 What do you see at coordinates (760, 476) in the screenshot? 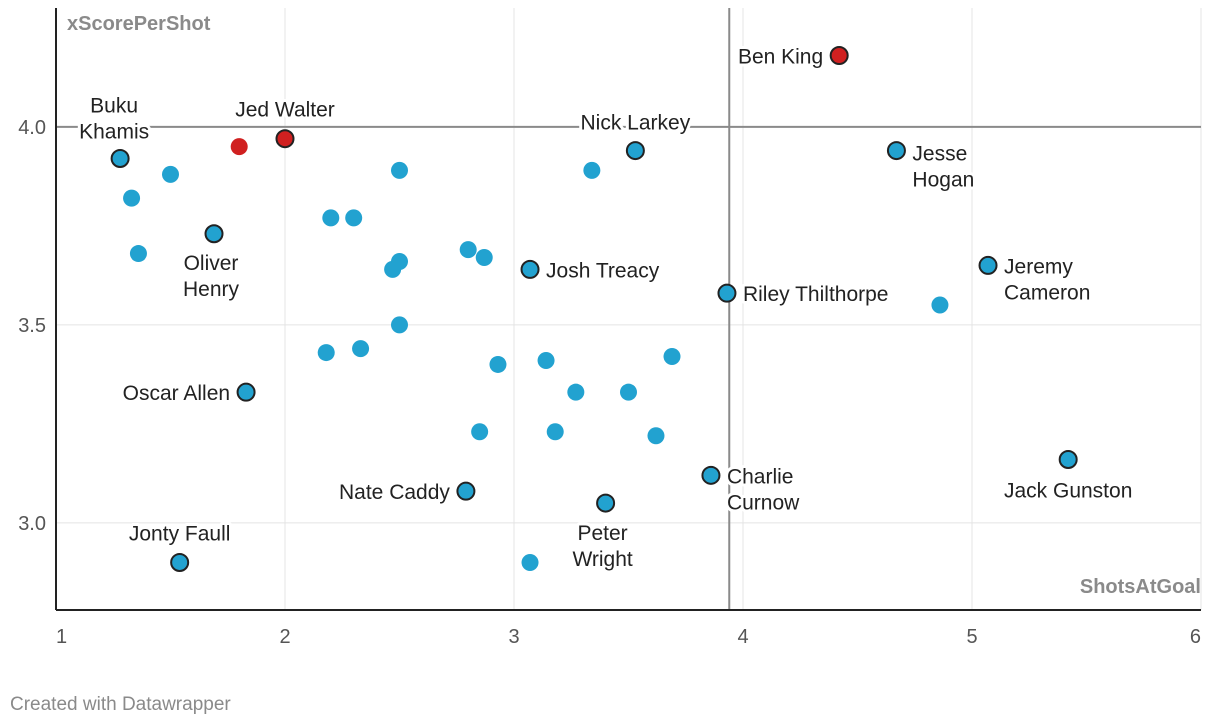
I see `point-label-line: Charlie` at bounding box center [760, 476].